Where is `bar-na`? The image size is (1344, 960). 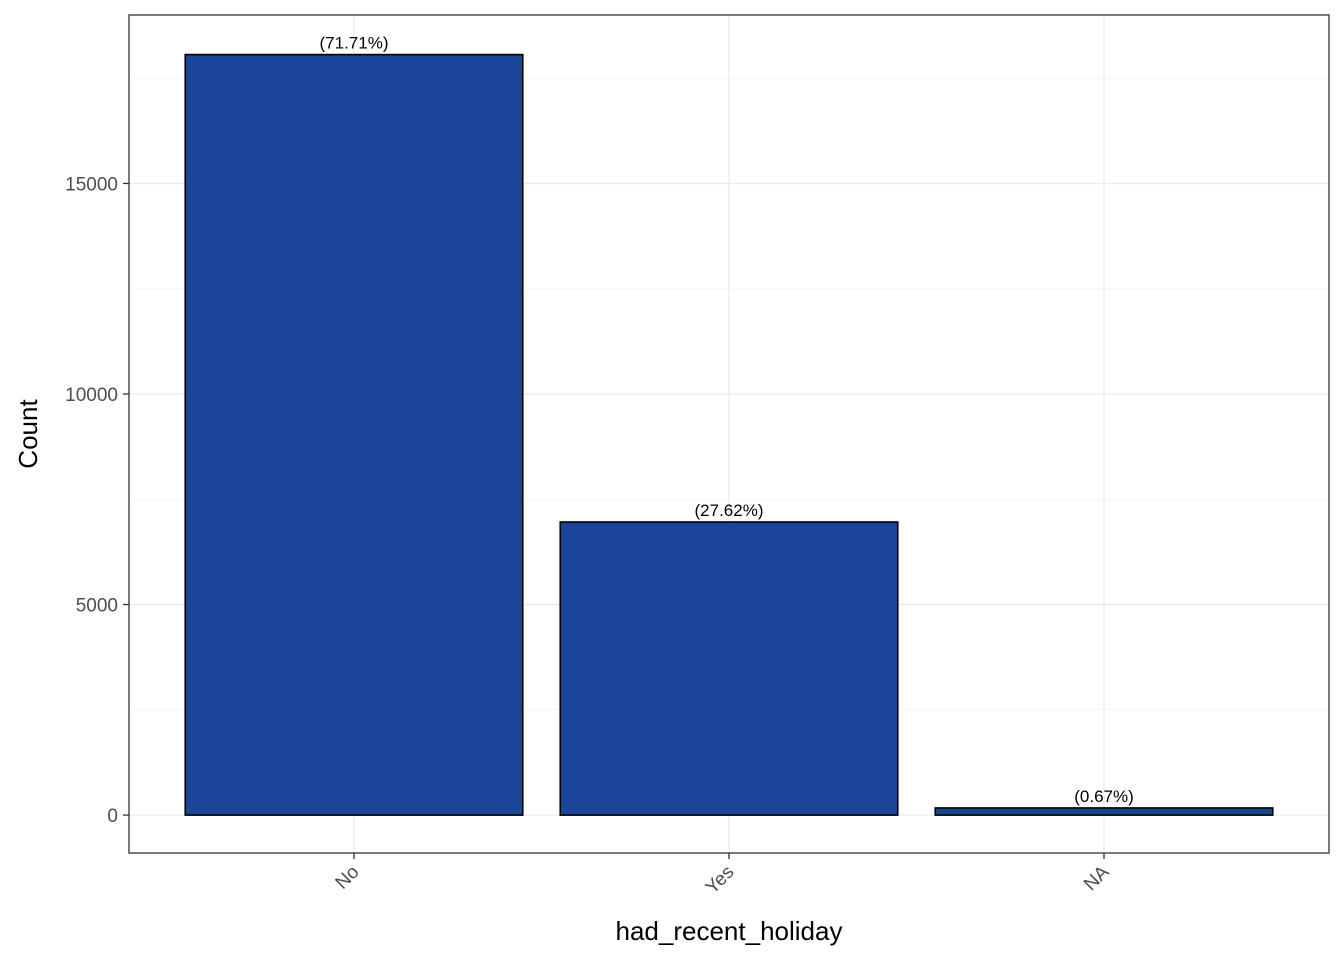 bar-na is located at coordinates (1104, 811).